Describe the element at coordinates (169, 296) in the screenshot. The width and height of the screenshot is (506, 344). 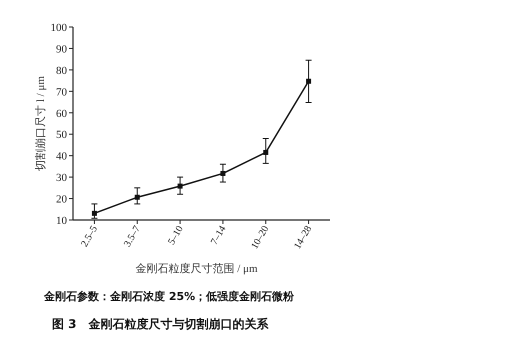
I see `text: 金刚石参数：金刚石浓度 25%；低强度金刚石微粉` at that location.